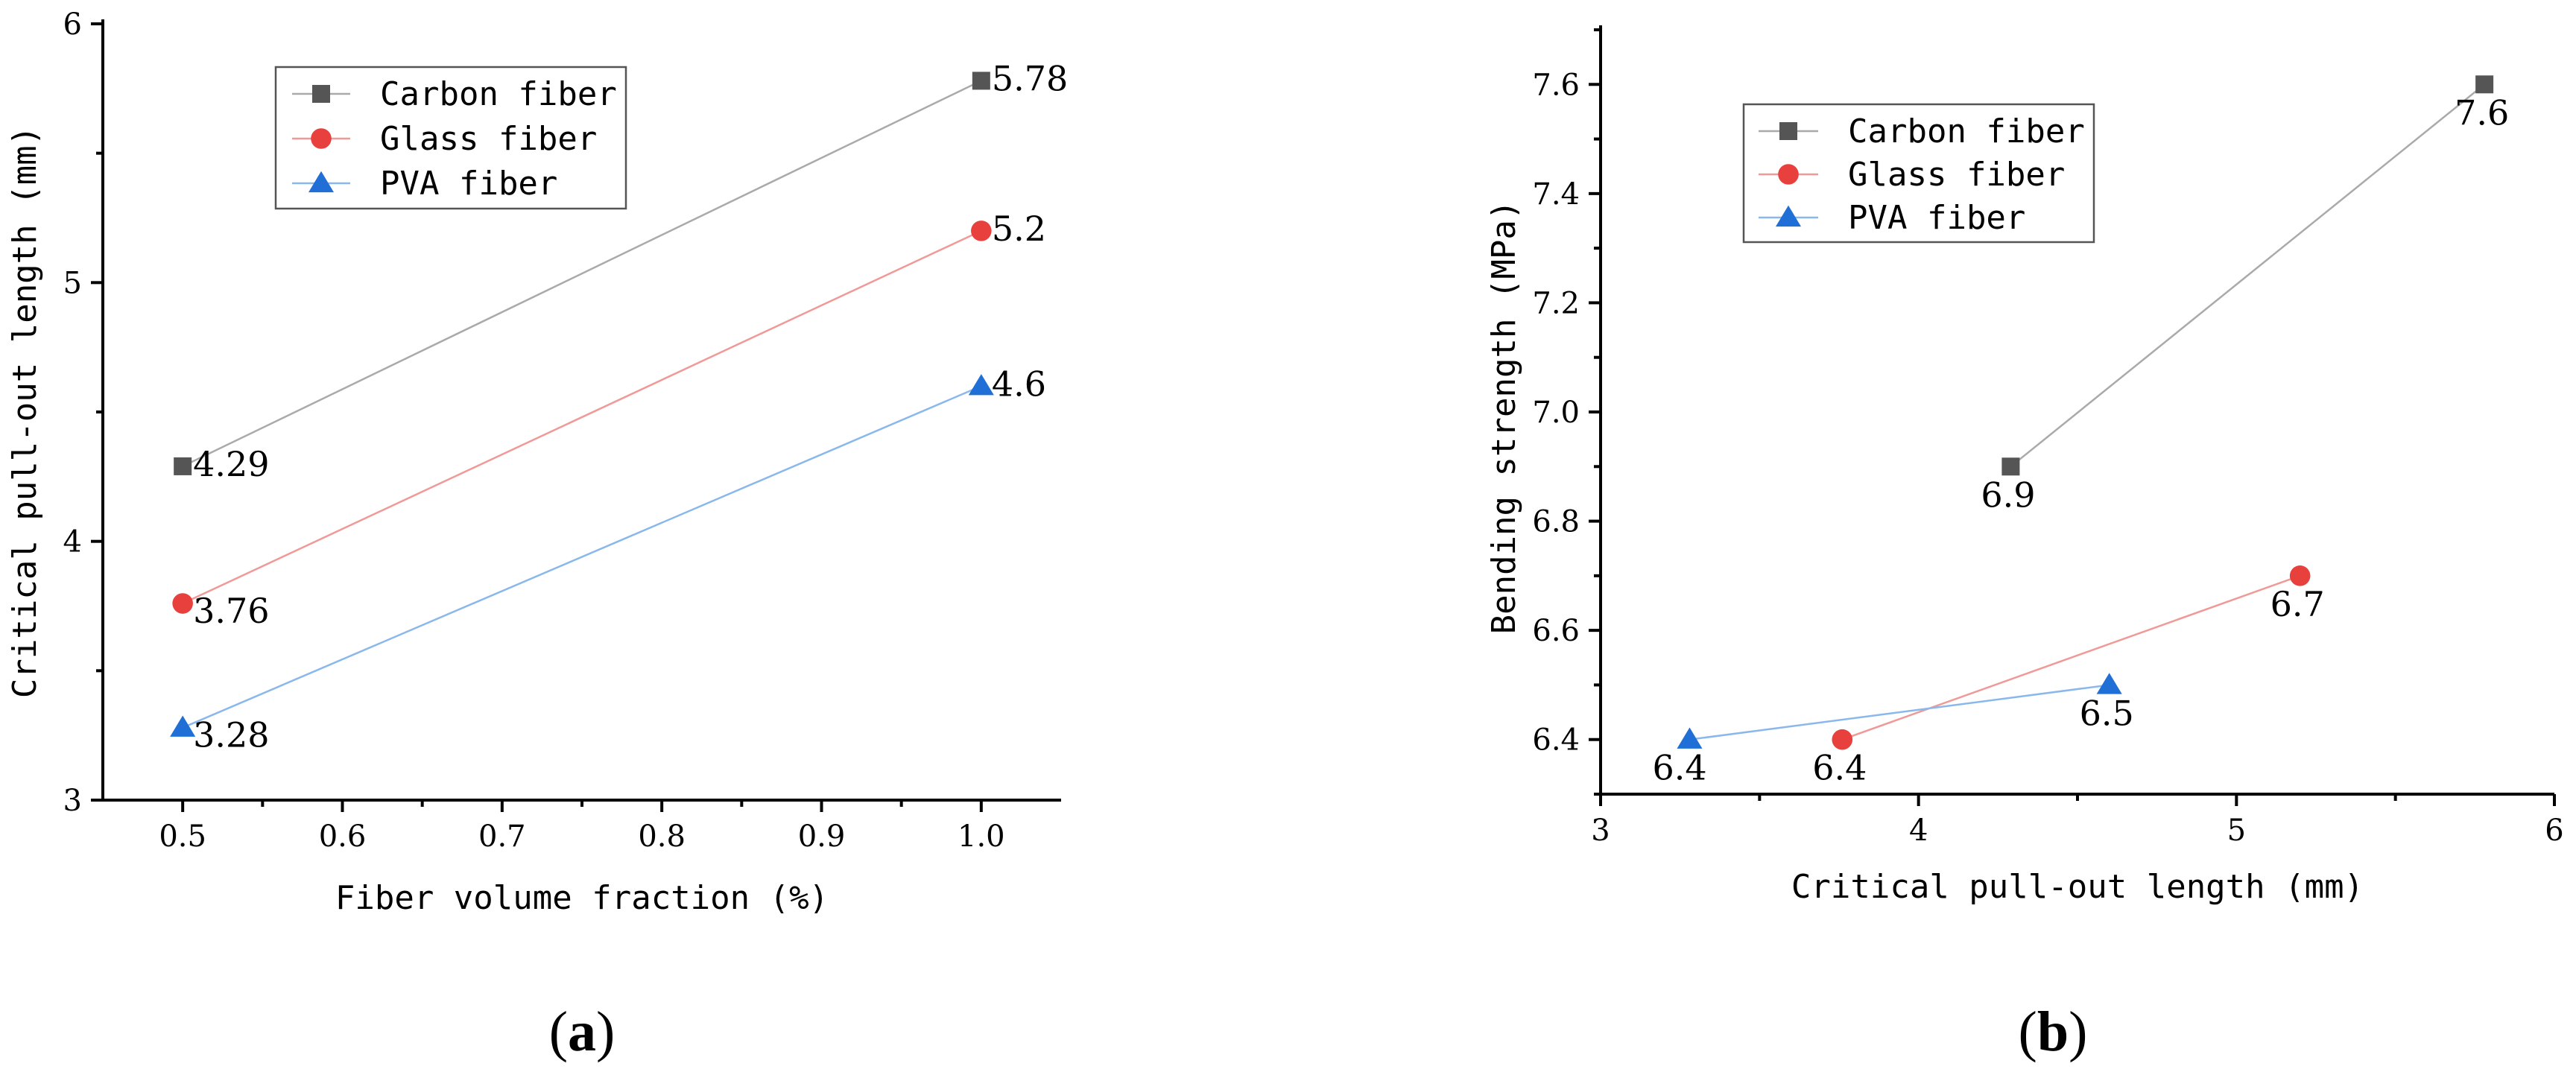  Describe the element at coordinates (822, 836) in the screenshot. I see `x-tick-label: 0.9` at that location.